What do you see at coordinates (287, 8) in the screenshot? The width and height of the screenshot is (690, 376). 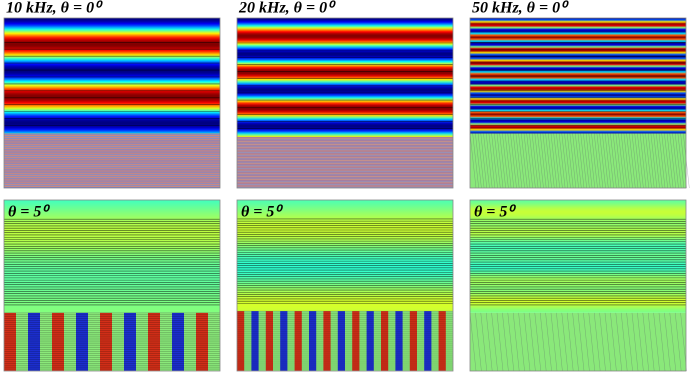 I see `panel-label: 20 kHz, θ = 0⁰` at bounding box center [287, 8].